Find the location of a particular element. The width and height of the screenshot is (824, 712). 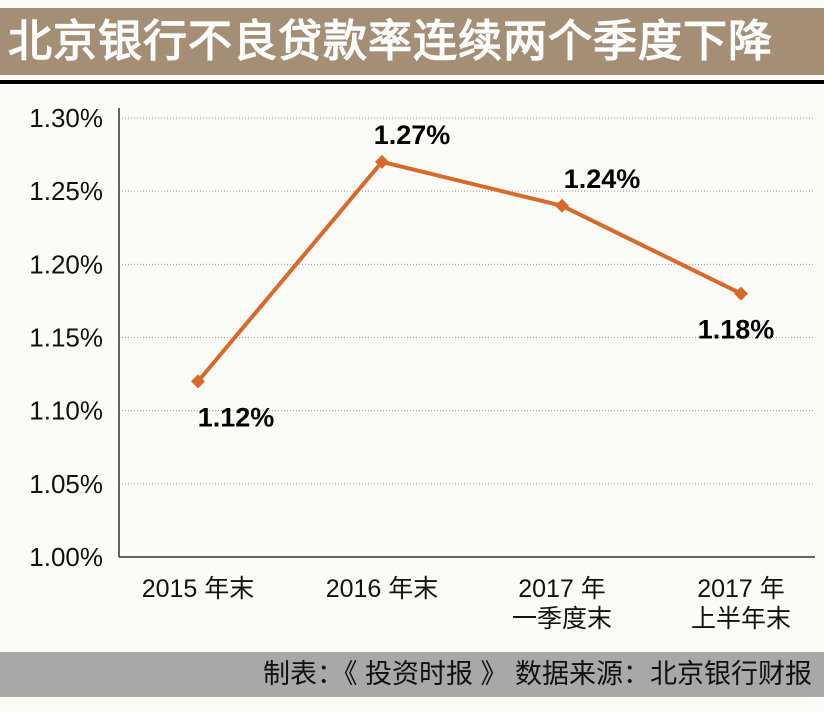

x-tick-label: 2015 年末 is located at coordinates (198, 589).